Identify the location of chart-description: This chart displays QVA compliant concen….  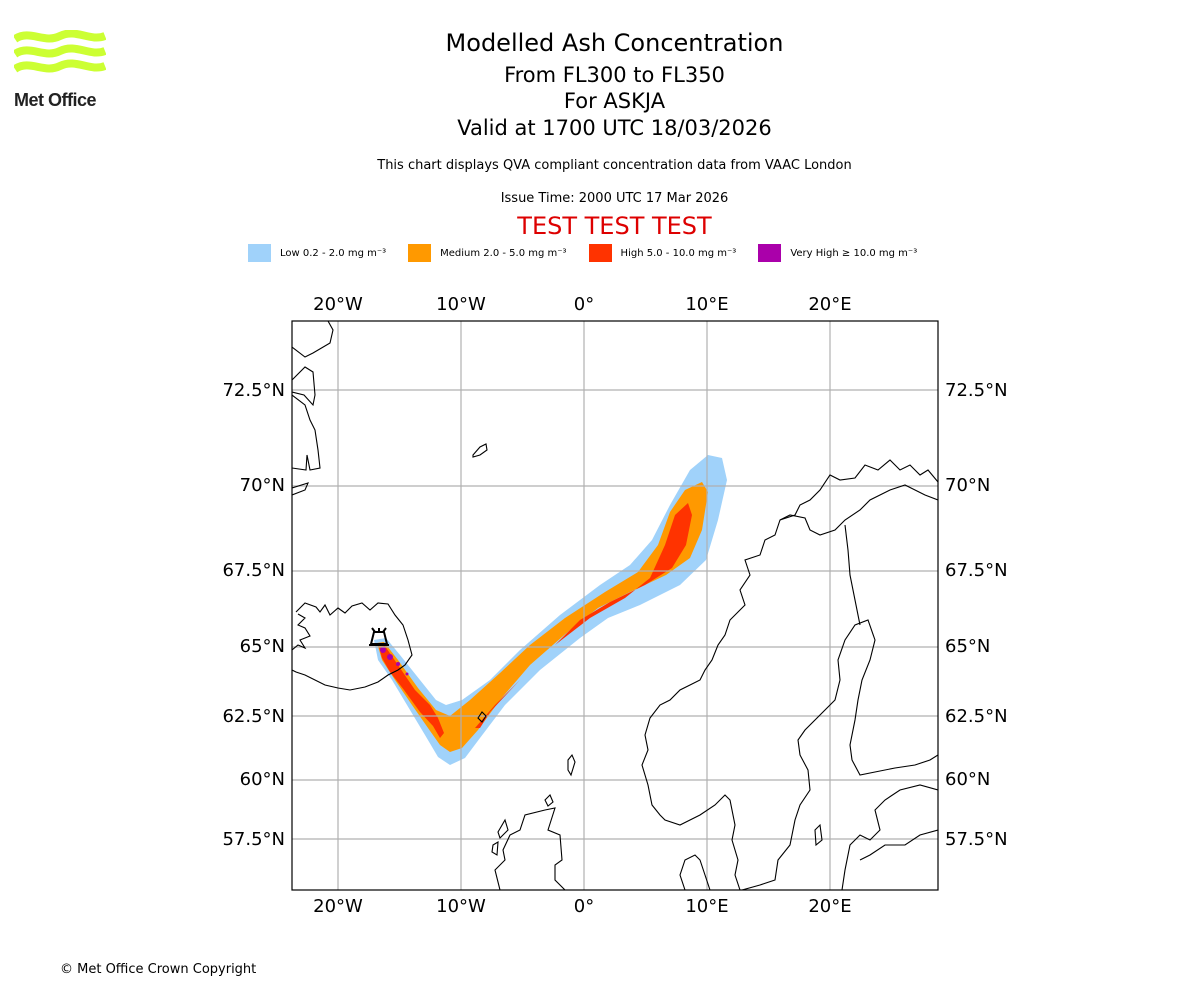
(614, 165).